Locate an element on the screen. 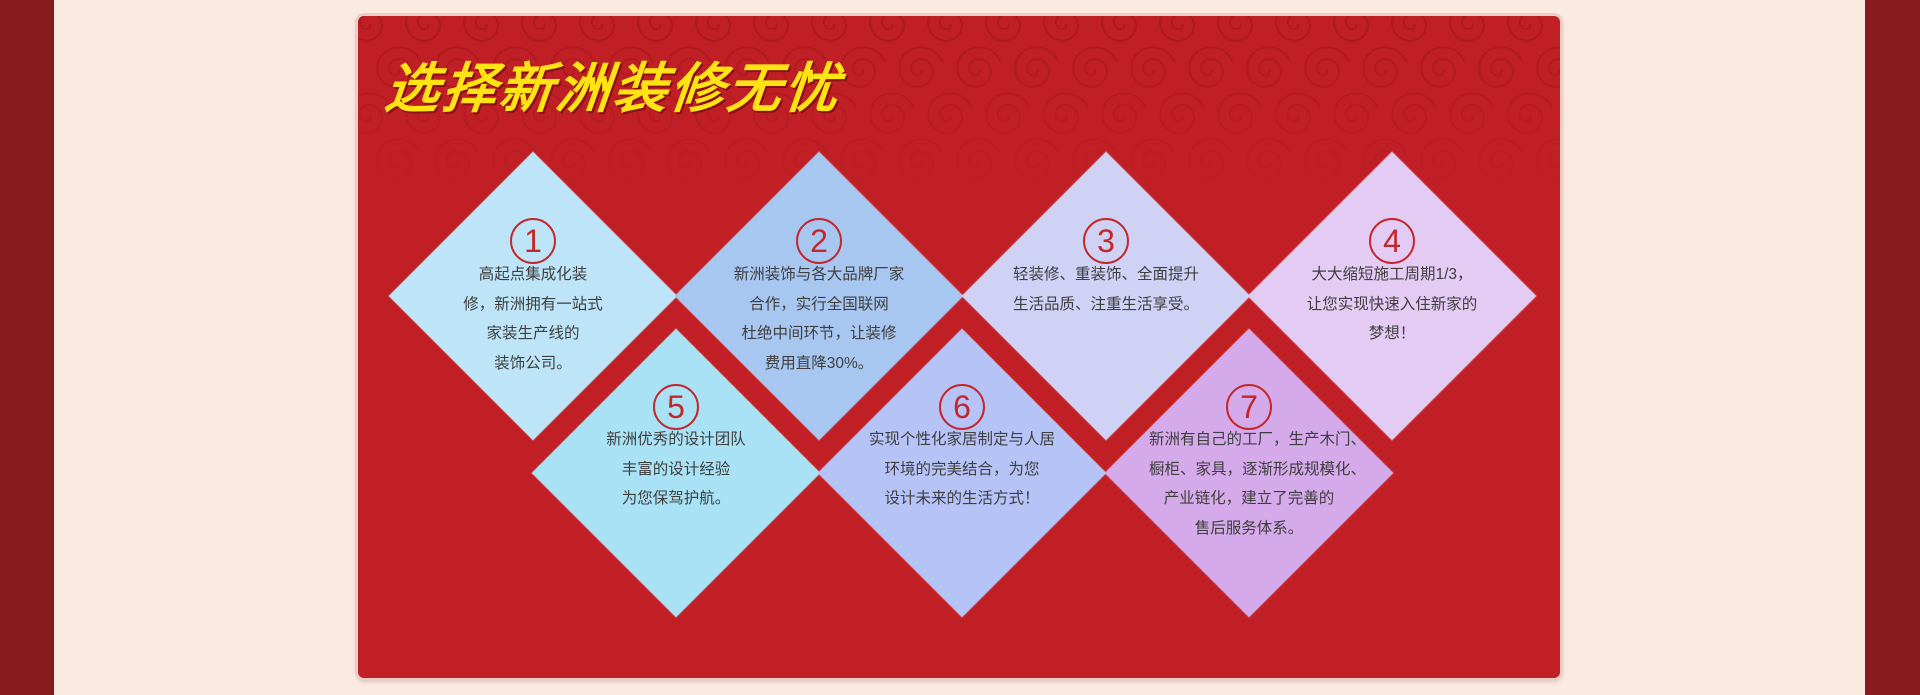 This screenshot has width=1920, height=695. feature-content: 1 高起点集成化装 修，新洲拥有一站式 家装生产线的 装饰公司。 is located at coordinates (533, 296).